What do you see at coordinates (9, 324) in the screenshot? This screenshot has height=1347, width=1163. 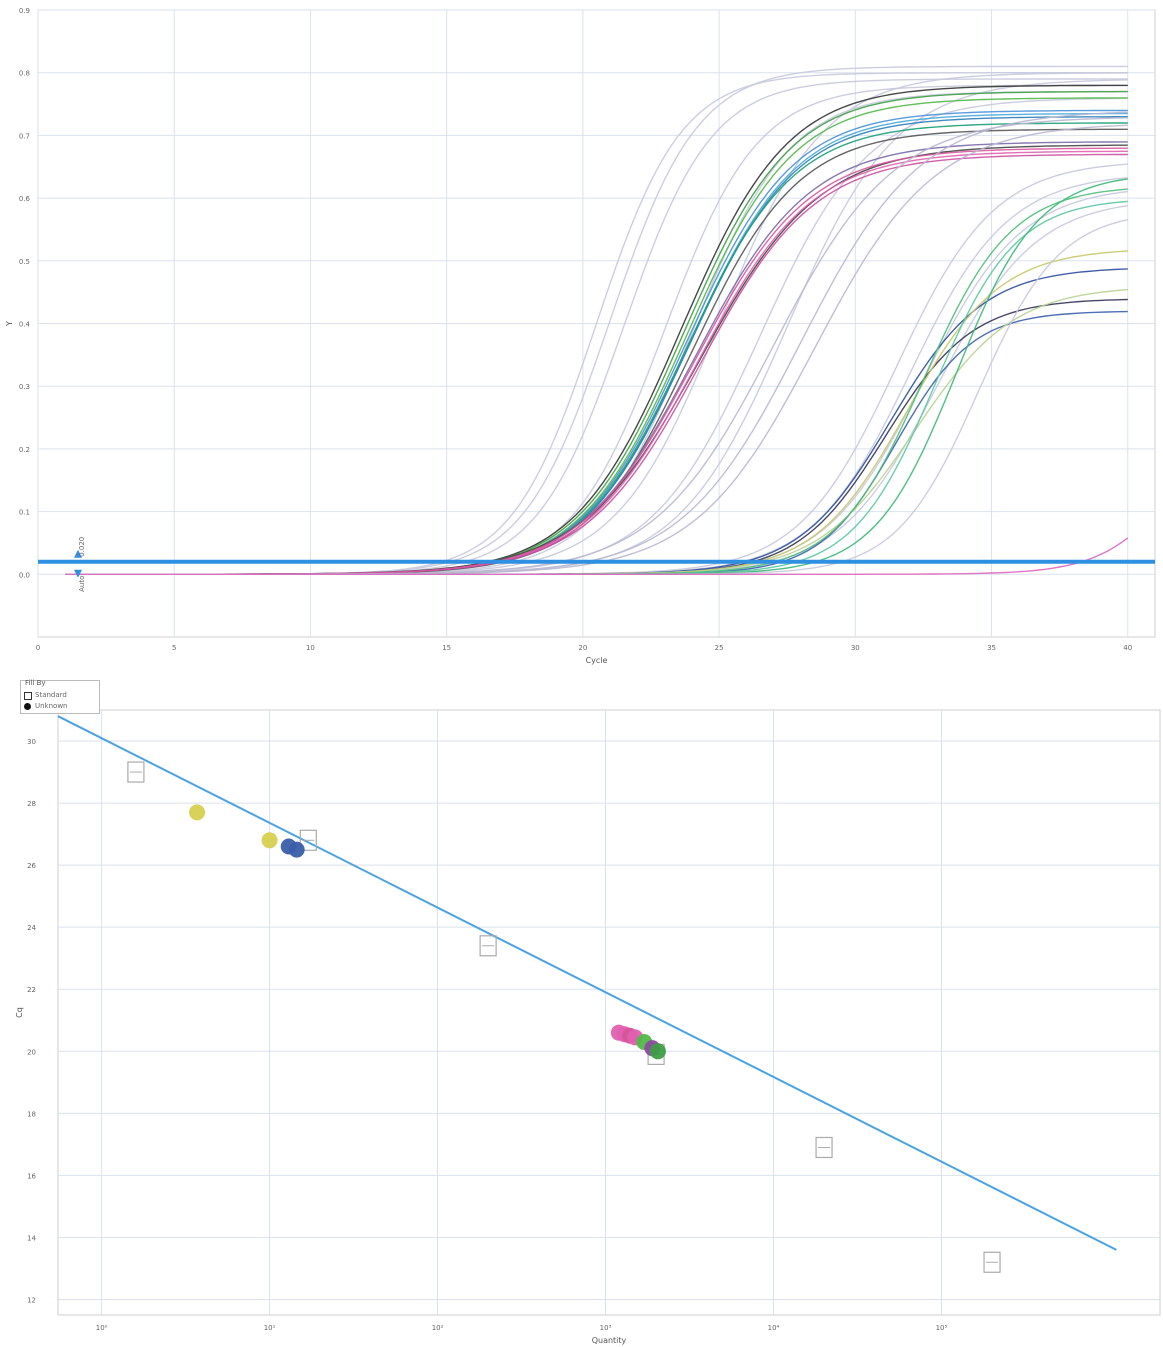 I see `y-axis-label: Y` at bounding box center [9, 324].